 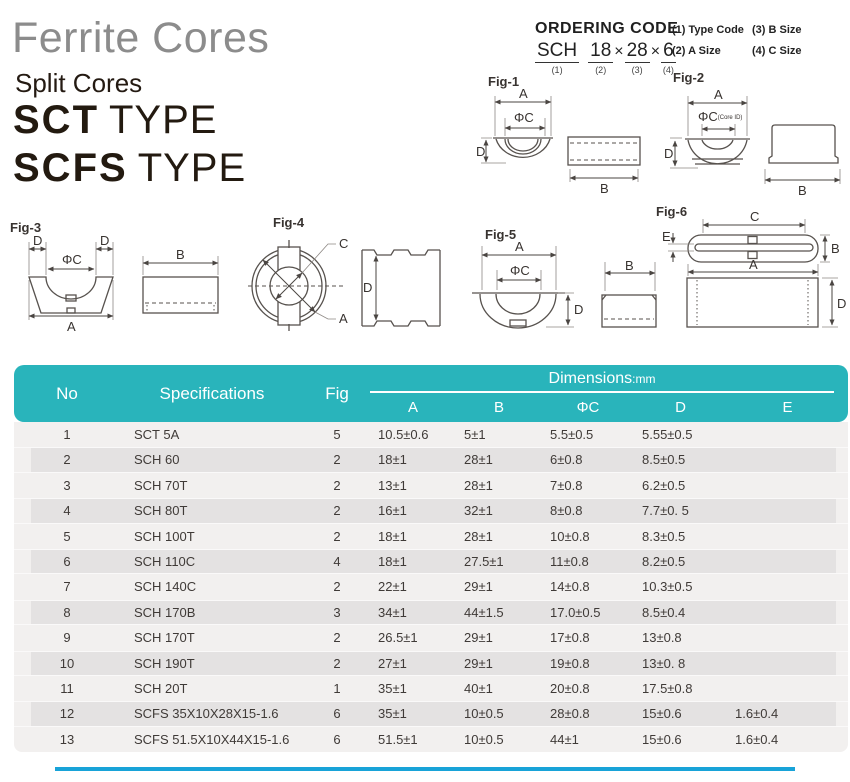 What do you see at coordinates (164, 638) in the screenshot?
I see `cell-specification: SCH 170T` at bounding box center [164, 638].